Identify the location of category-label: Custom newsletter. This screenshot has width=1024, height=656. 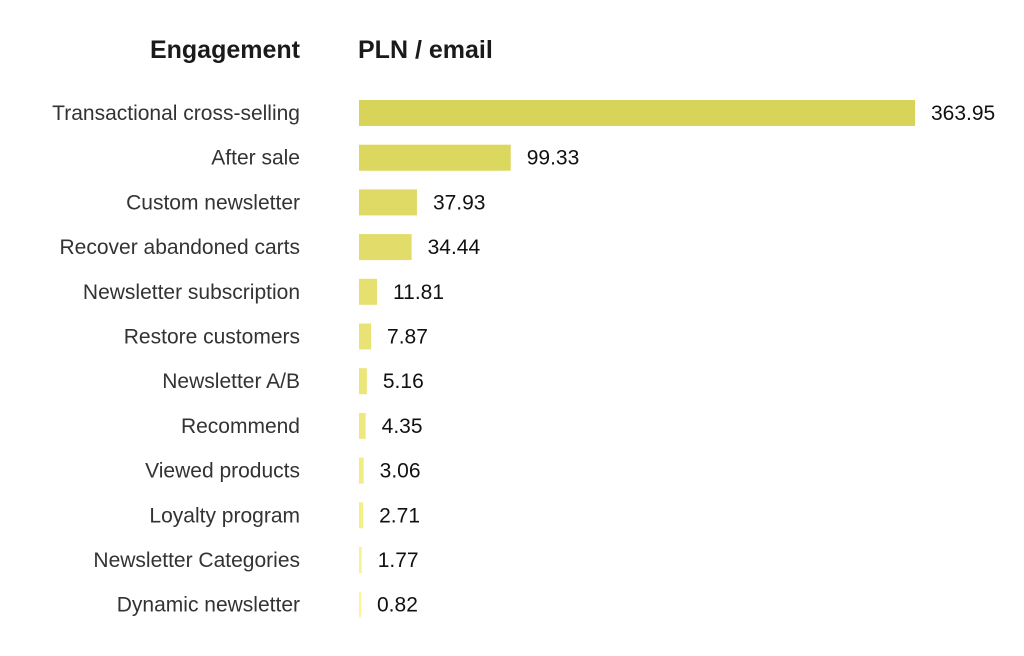
(213, 202).